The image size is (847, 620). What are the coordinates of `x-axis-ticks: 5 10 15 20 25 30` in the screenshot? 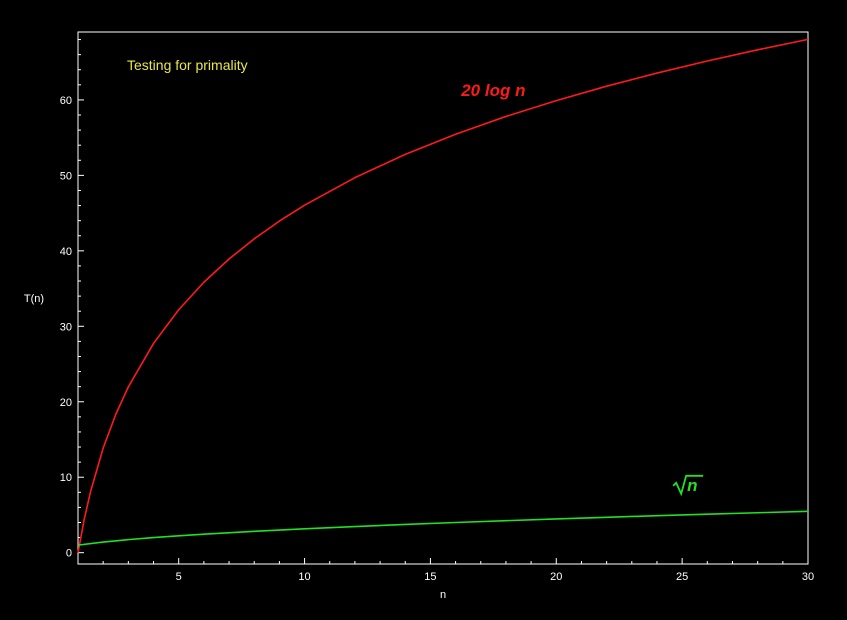 It's located at (445, 570).